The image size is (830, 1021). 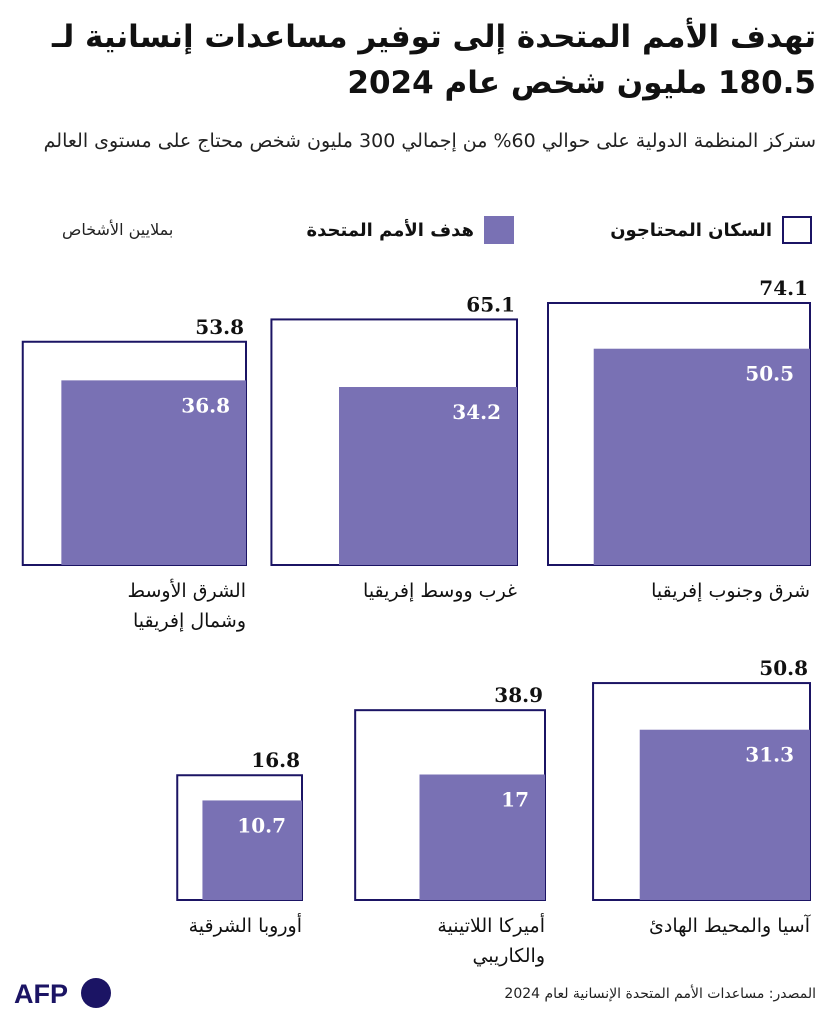 I want to click on legend-item-needy: السكان المحتاجون, so click(x=711, y=230).